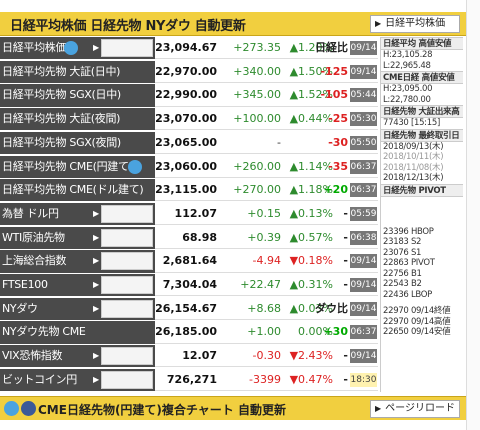 This screenshot has width=480, height=430. What do you see at coordinates (363, 237) in the screenshot?
I see `time-badge: 06:38` at bounding box center [363, 237].